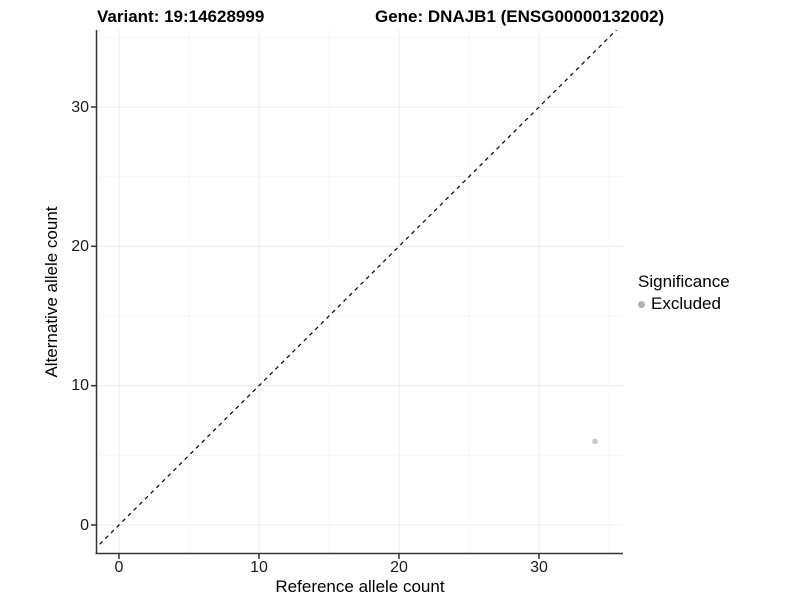  I want to click on gene-title: Gene: DNAJB1 (ENSG00000132002), so click(520, 16).